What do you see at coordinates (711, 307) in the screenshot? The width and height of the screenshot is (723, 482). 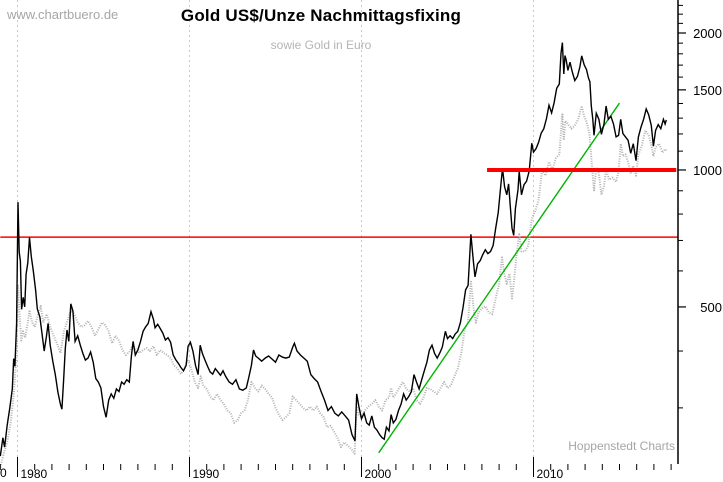 I see `y-axis-tick-label-500: 500` at bounding box center [711, 307].